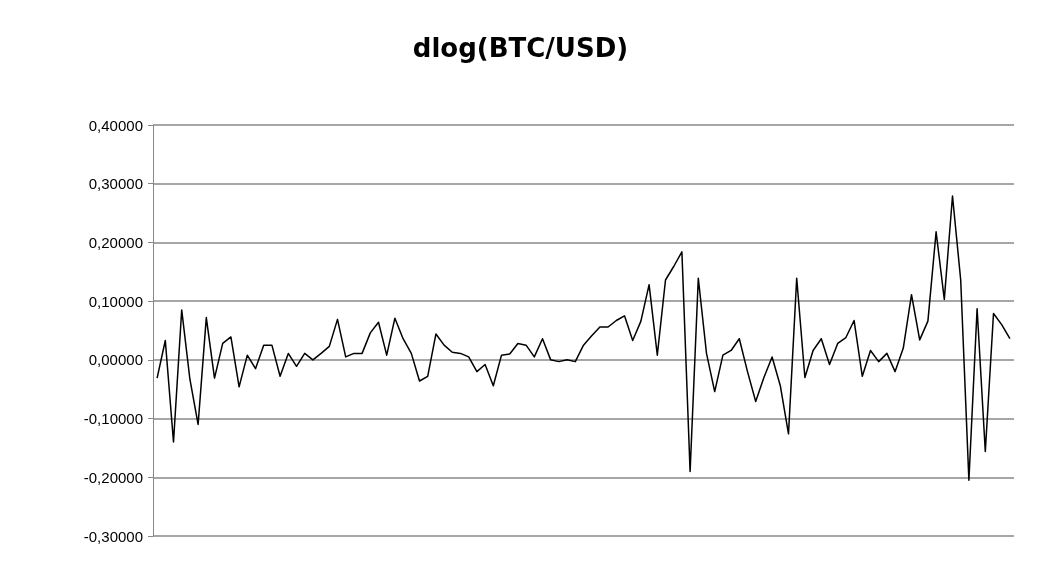  What do you see at coordinates (113, 477) in the screenshot?
I see `y-tick-label: -0,20000` at bounding box center [113, 477].